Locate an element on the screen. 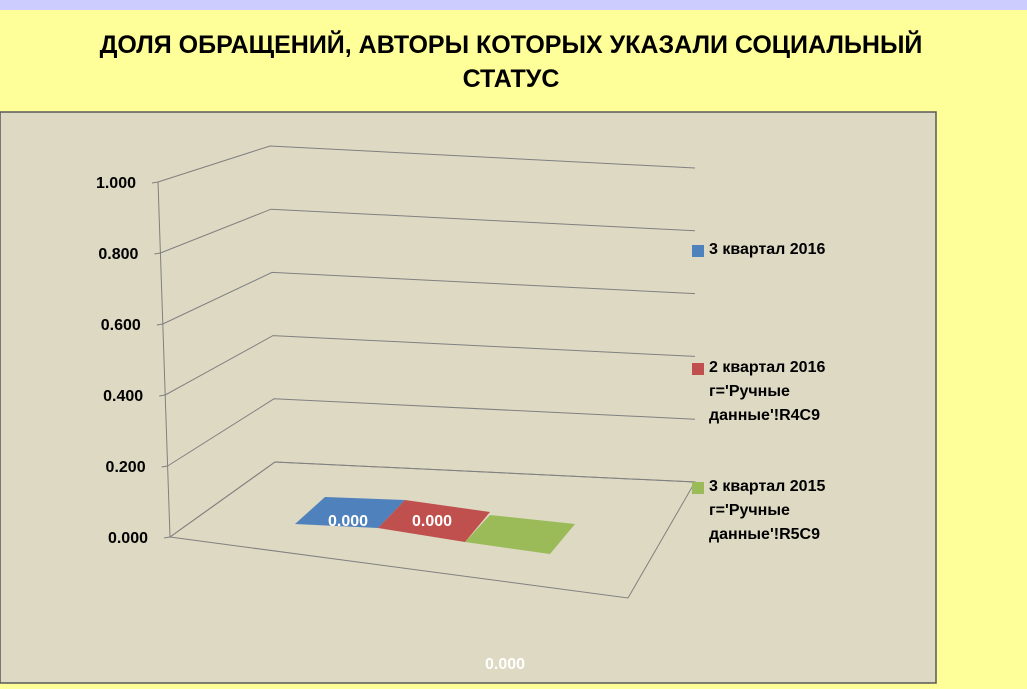 The width and height of the screenshot is (1027, 689). legend-entry: 3 квартал 2016 is located at coordinates (767, 249).